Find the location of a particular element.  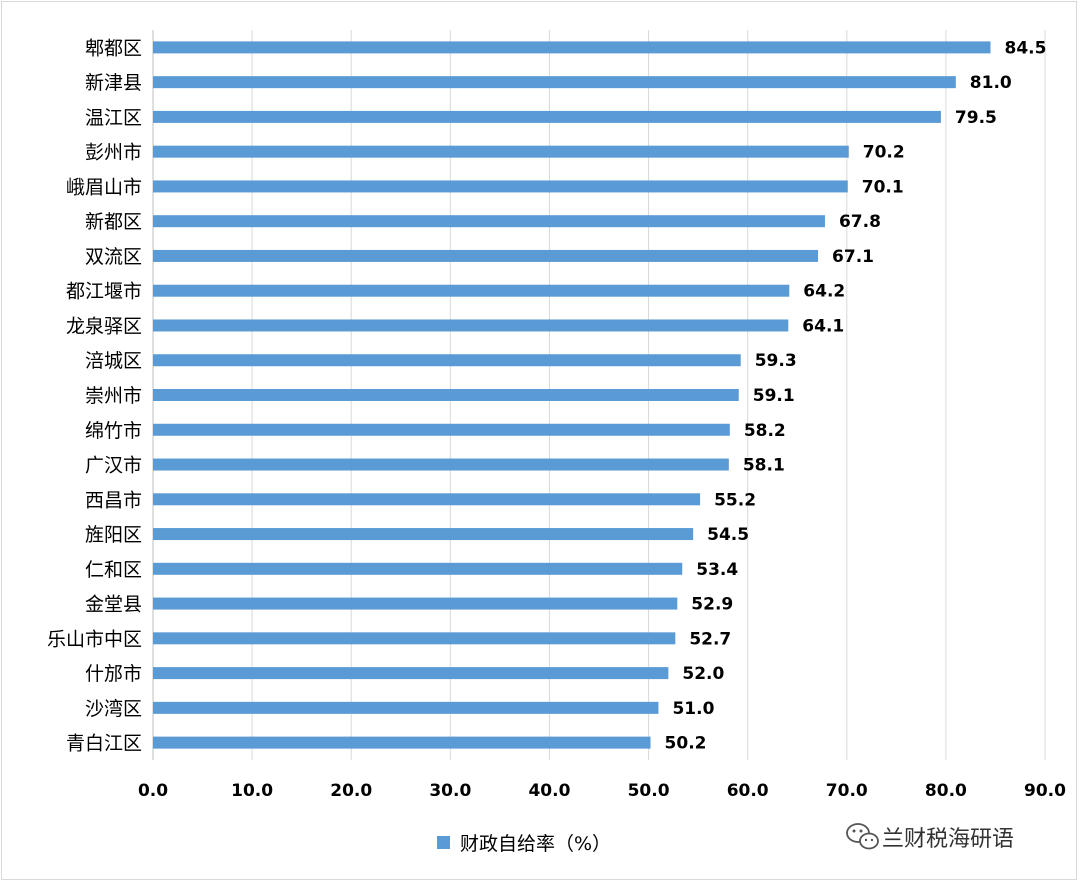

x-tick-label: 70.0 is located at coordinates (847, 791).